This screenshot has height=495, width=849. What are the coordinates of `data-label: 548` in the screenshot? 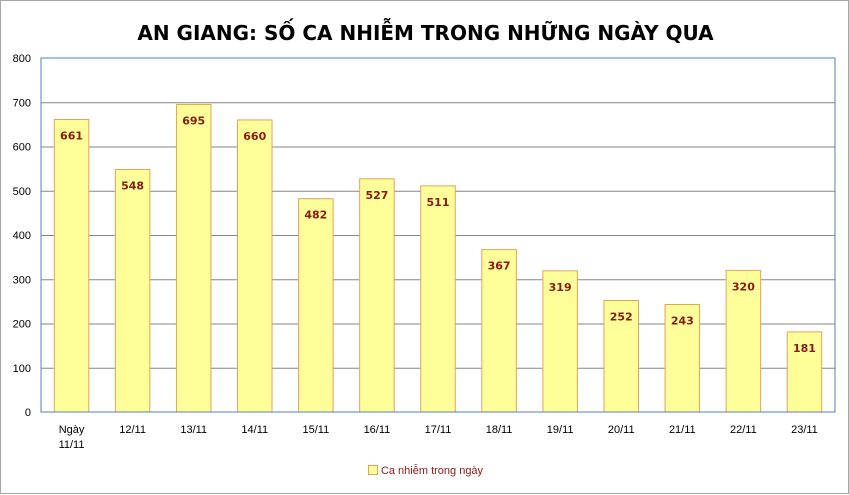 It's located at (132, 186).